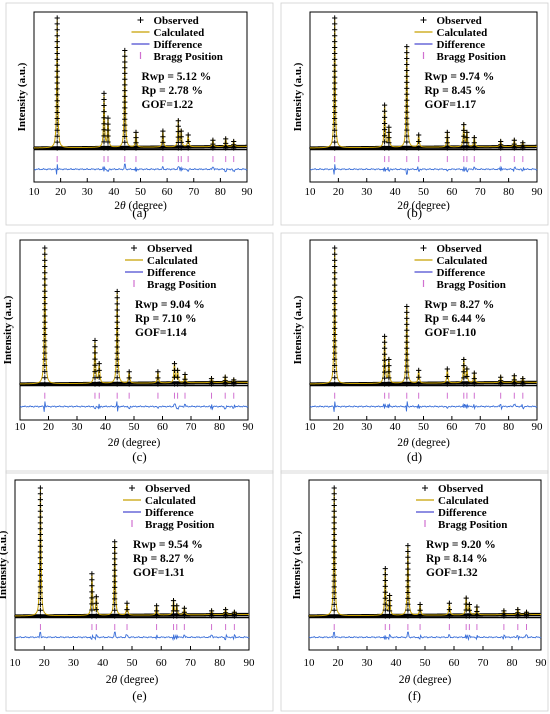  Describe the element at coordinates (461, 545) in the screenshot. I see `refinement-stat-0: Rwp = 9.20 %` at that location.